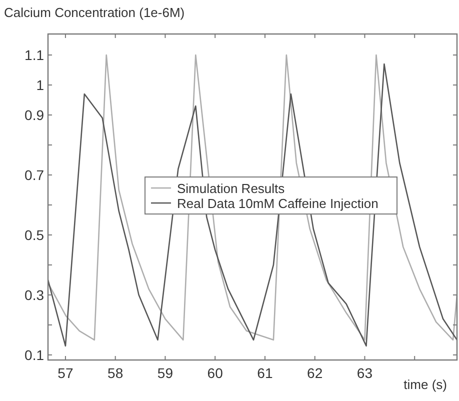  Describe the element at coordinates (277, 203) in the screenshot. I see `legend-label: Real Data 10mM Caffeine Injection` at that location.